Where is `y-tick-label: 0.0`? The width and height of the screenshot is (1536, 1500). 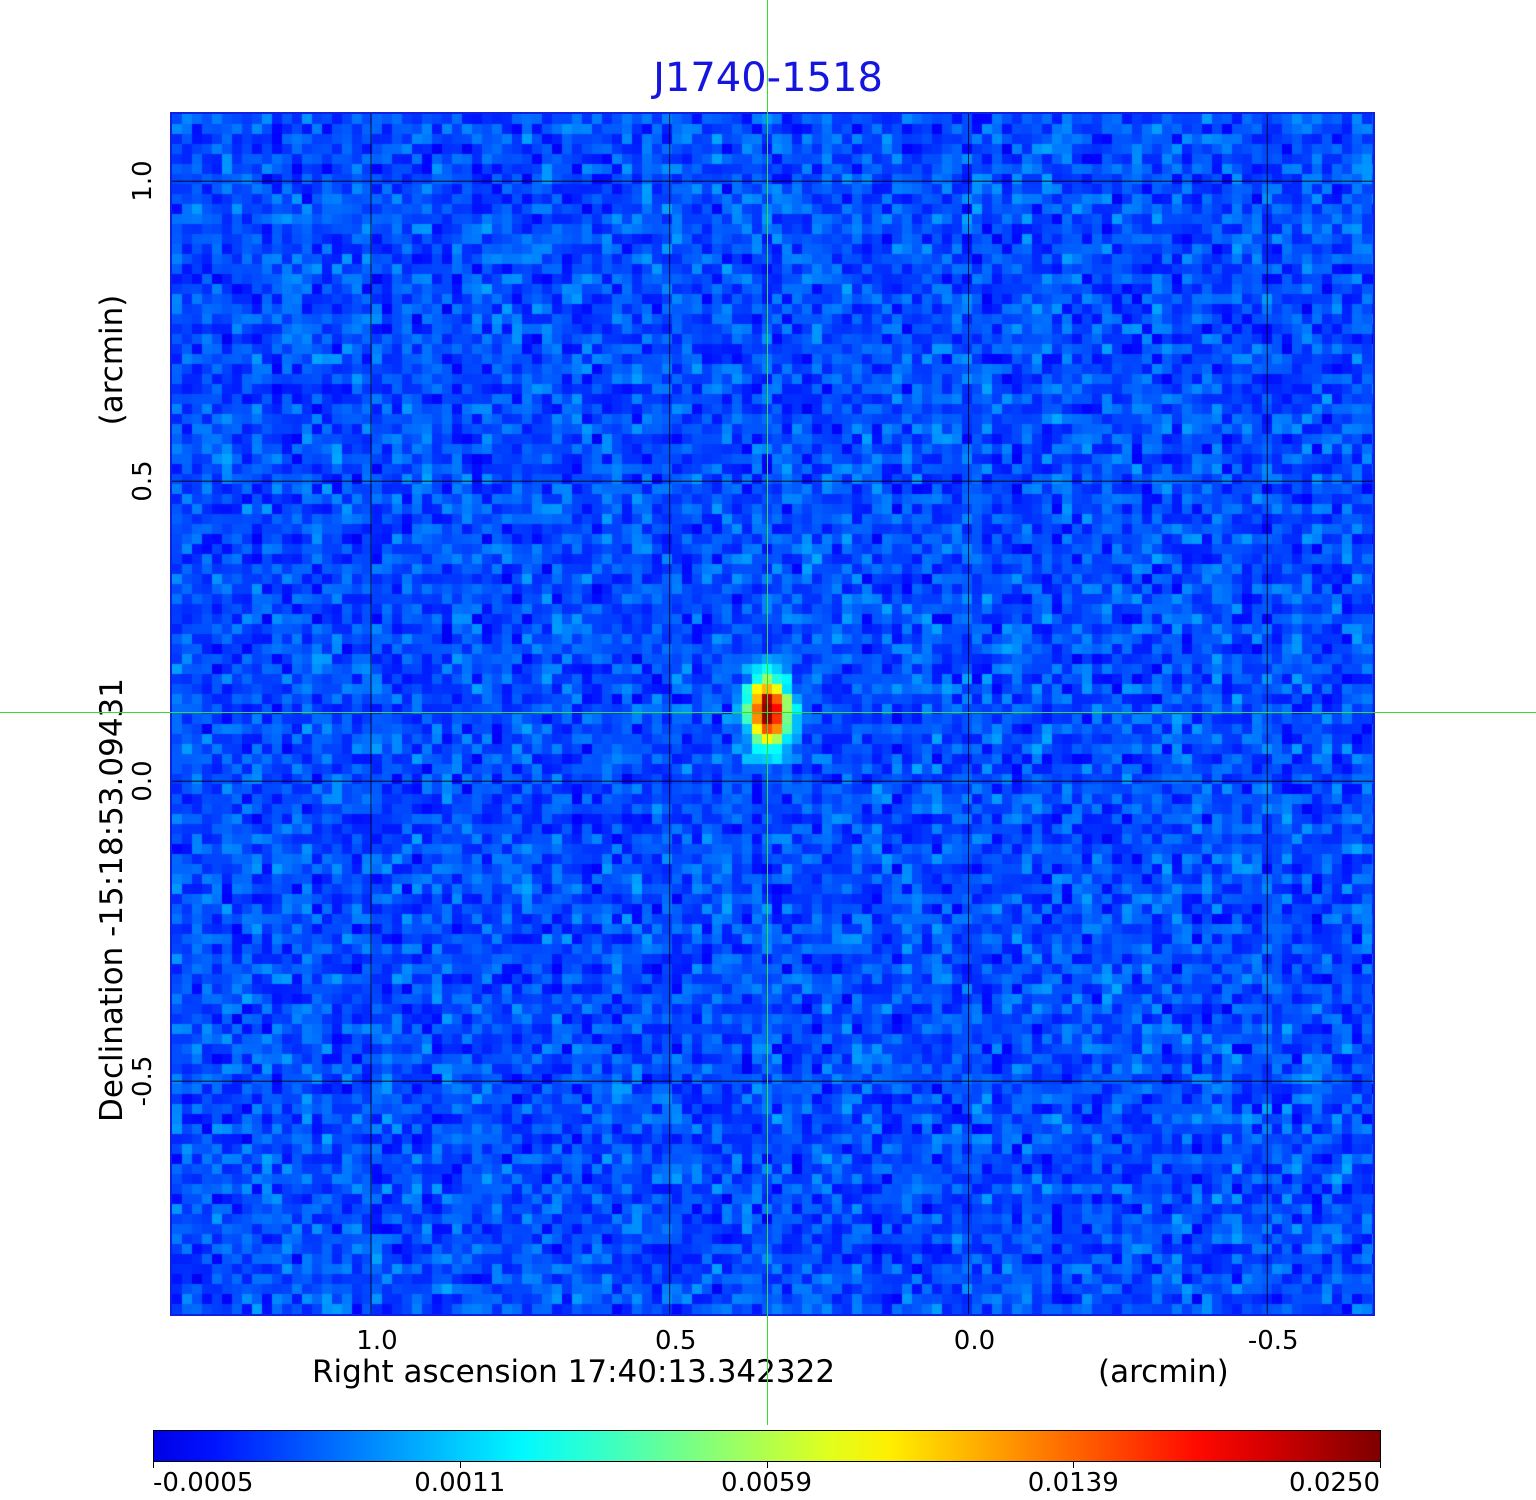
y-tick-label: 0.0 is located at coordinates (143, 781).